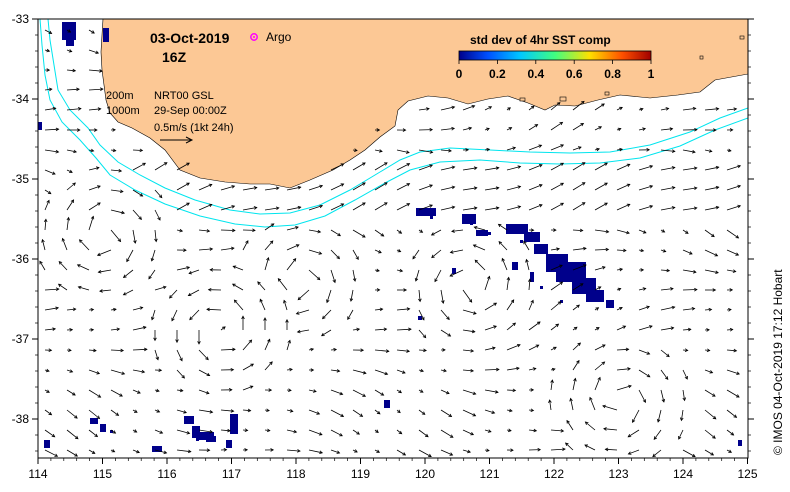 The height and width of the screenshot is (492, 790). I want to click on x-tick-label: 117, so click(231, 474).